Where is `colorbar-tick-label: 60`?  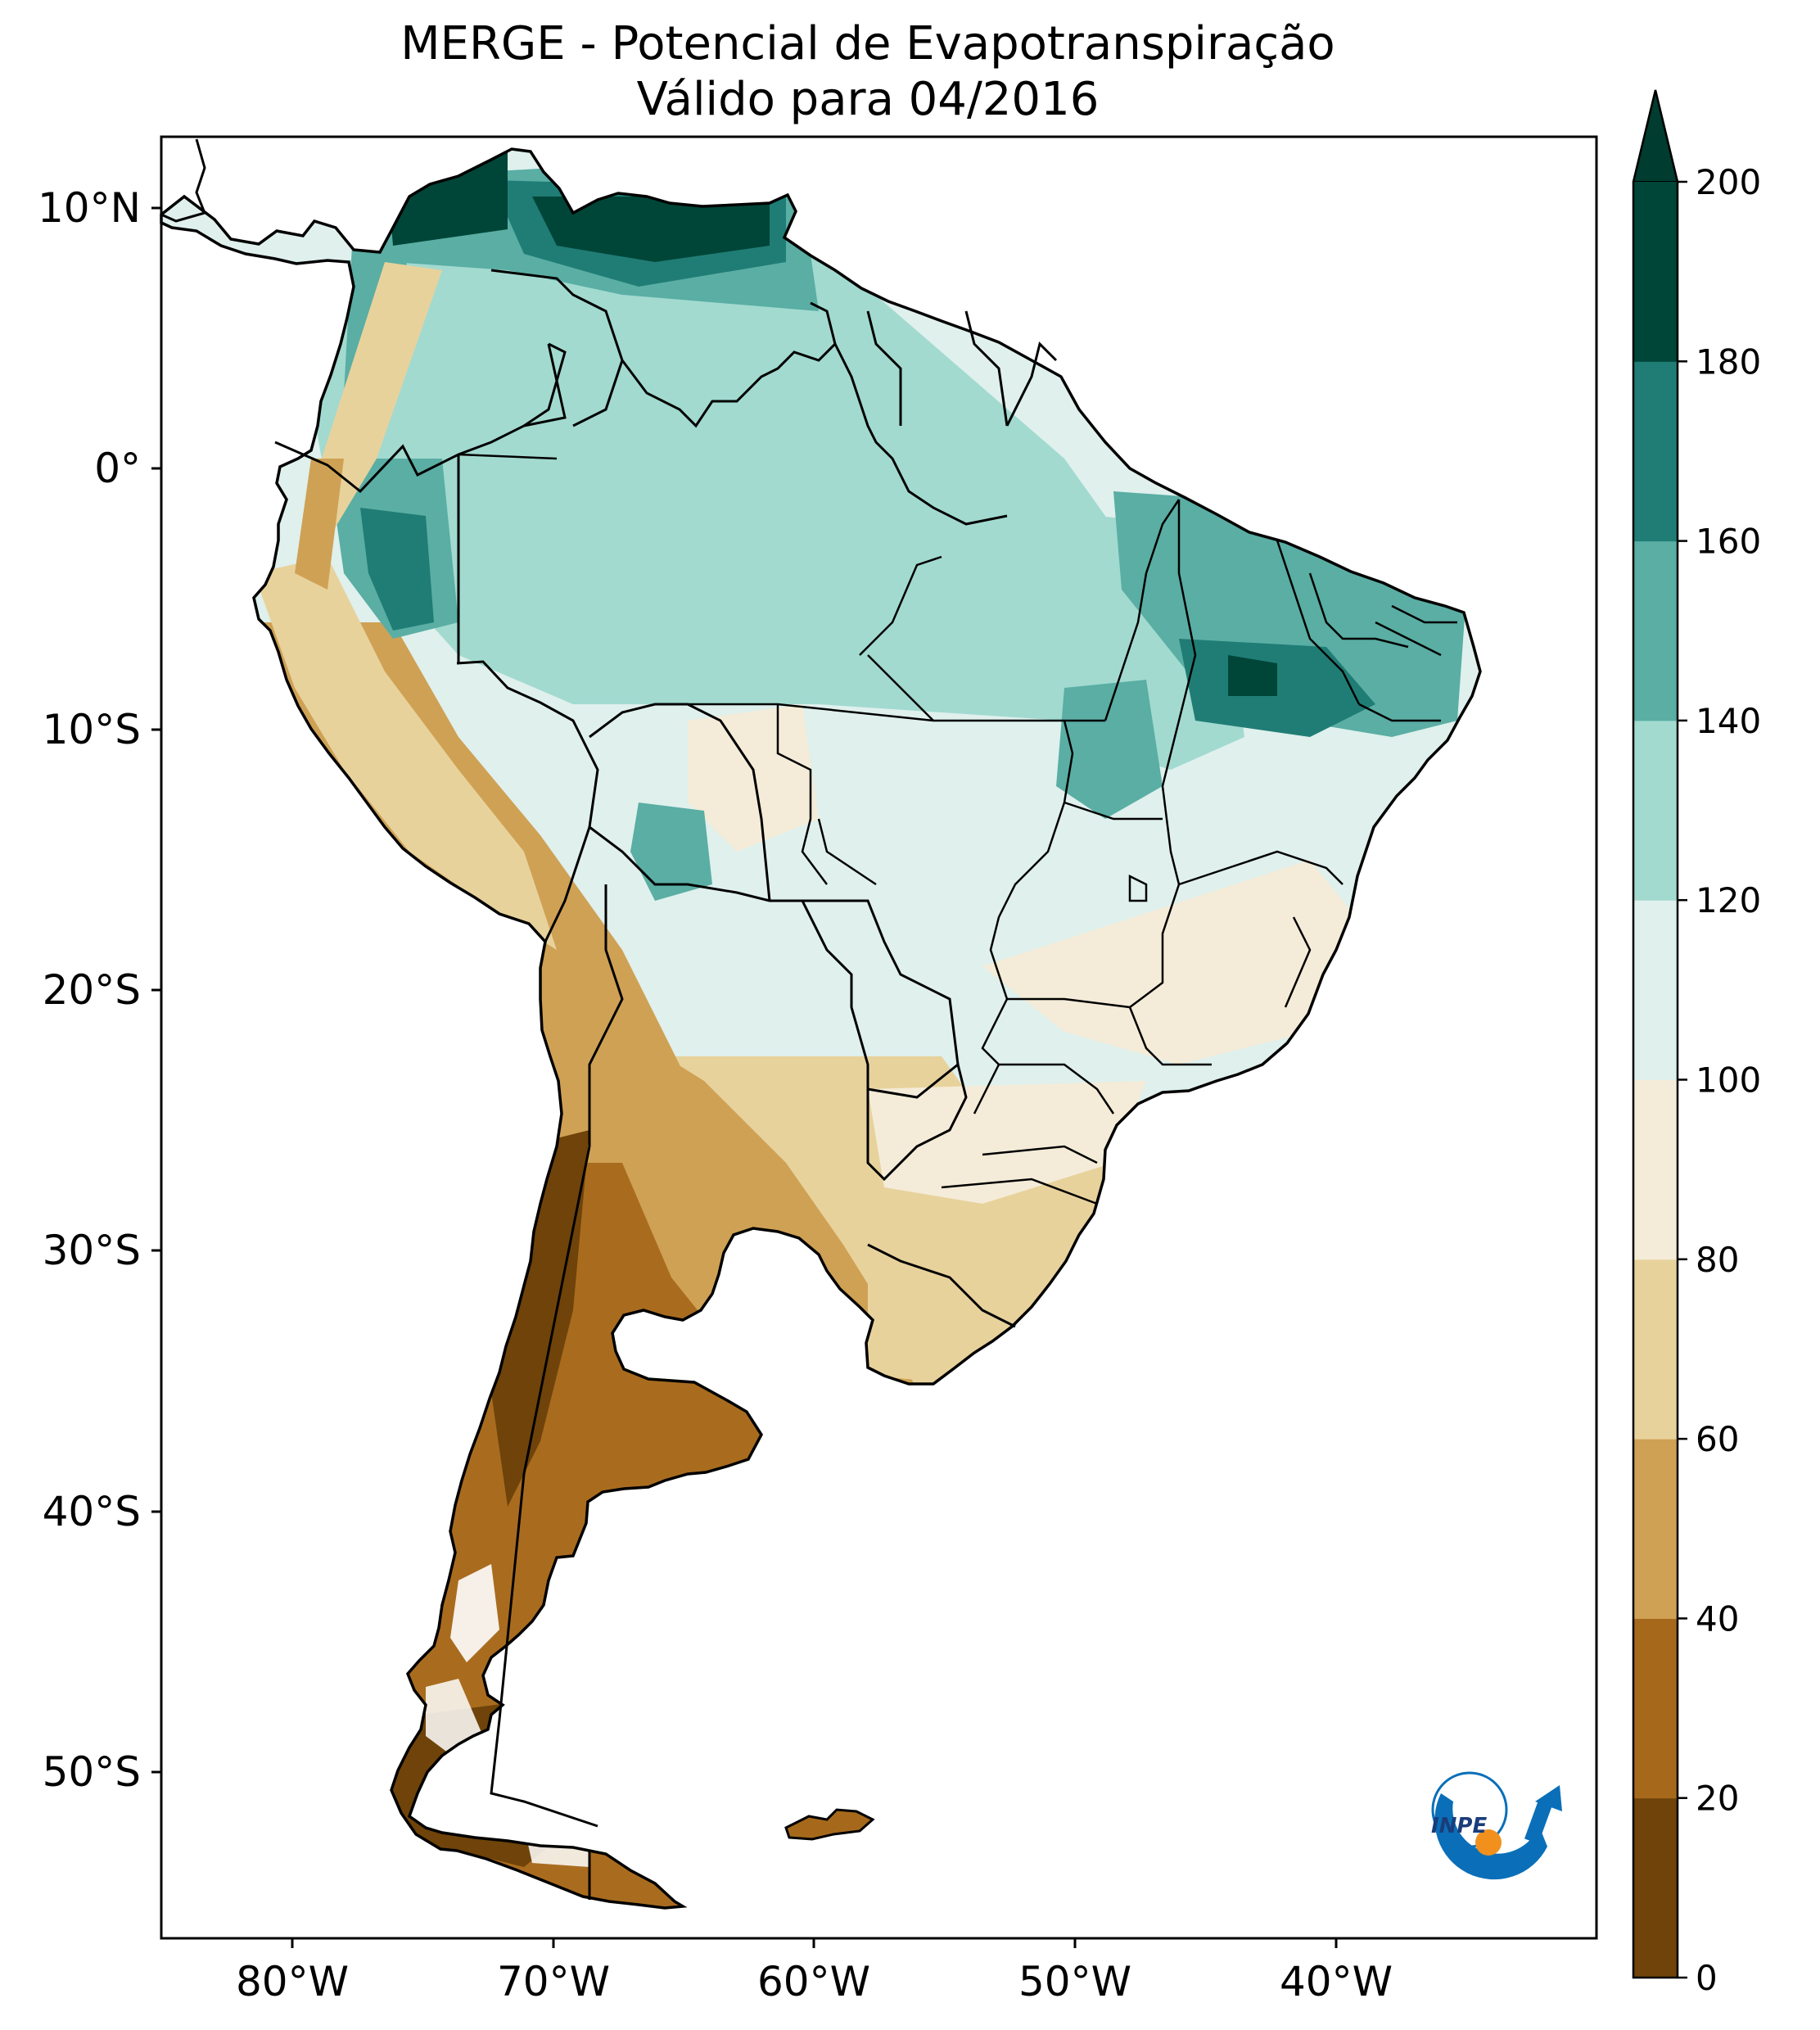
colorbar-tick-label: 60 is located at coordinates (1717, 1439).